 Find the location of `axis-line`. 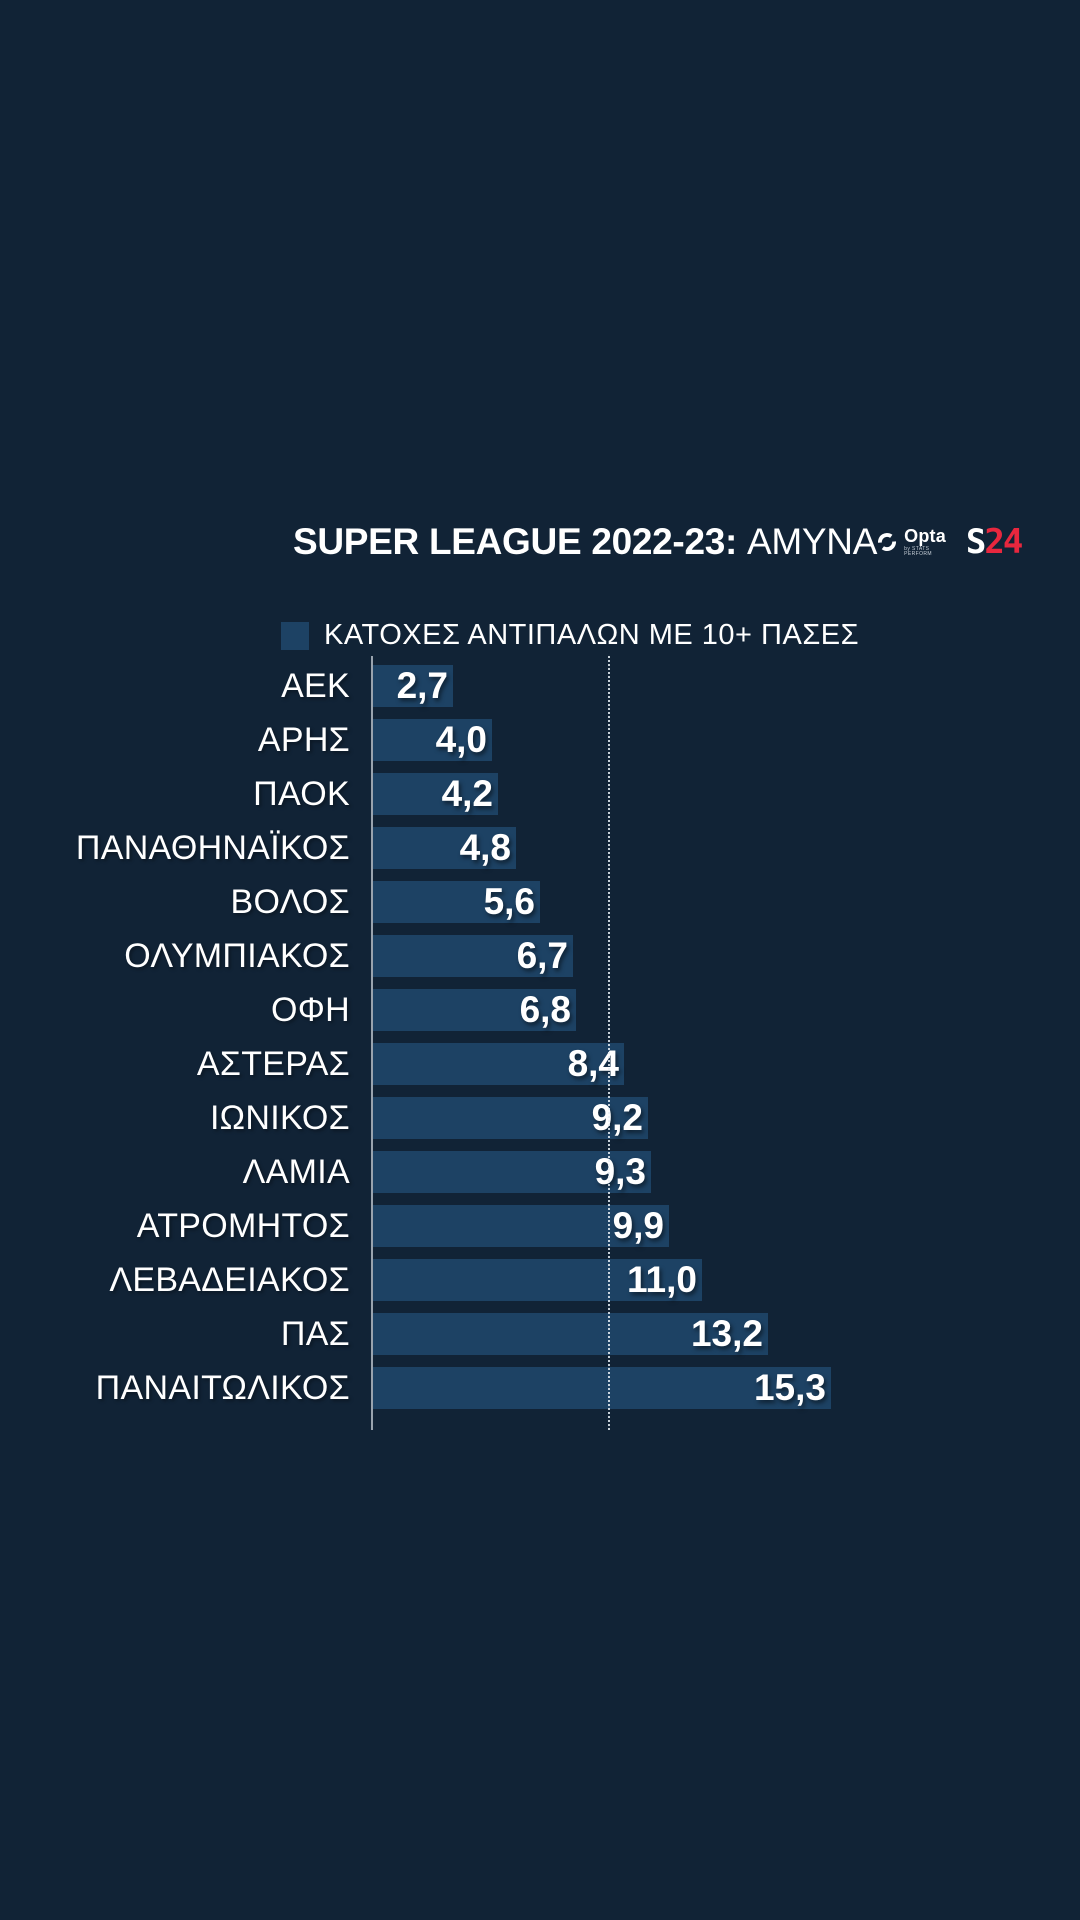

axis-line is located at coordinates (372, 1043).